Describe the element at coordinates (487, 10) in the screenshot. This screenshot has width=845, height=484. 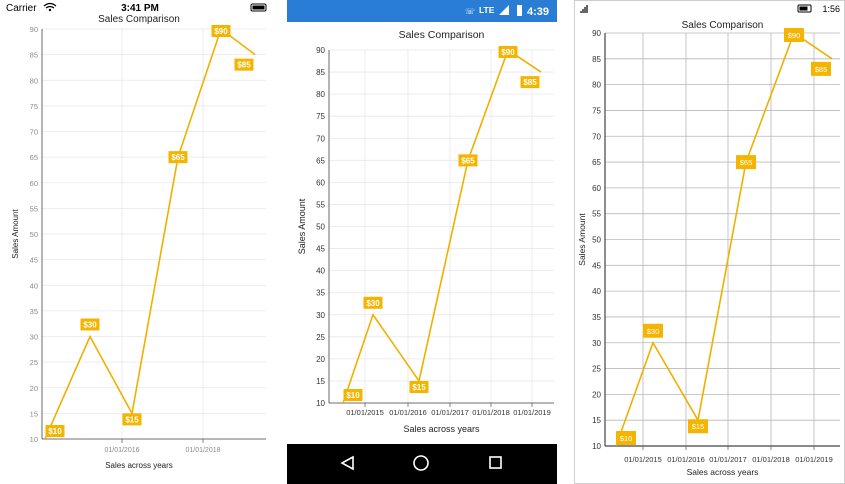
I see `network-type: LTE` at that location.